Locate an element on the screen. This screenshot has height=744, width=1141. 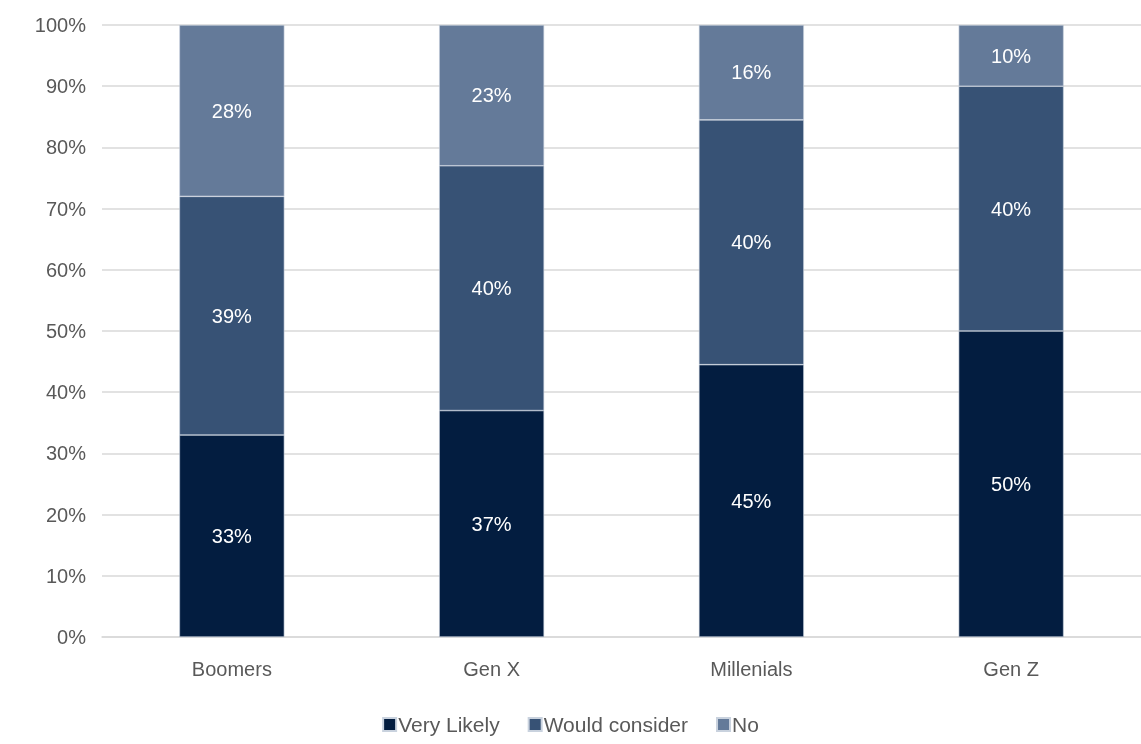
legend-label: Very Likely is located at coordinates (449, 724).